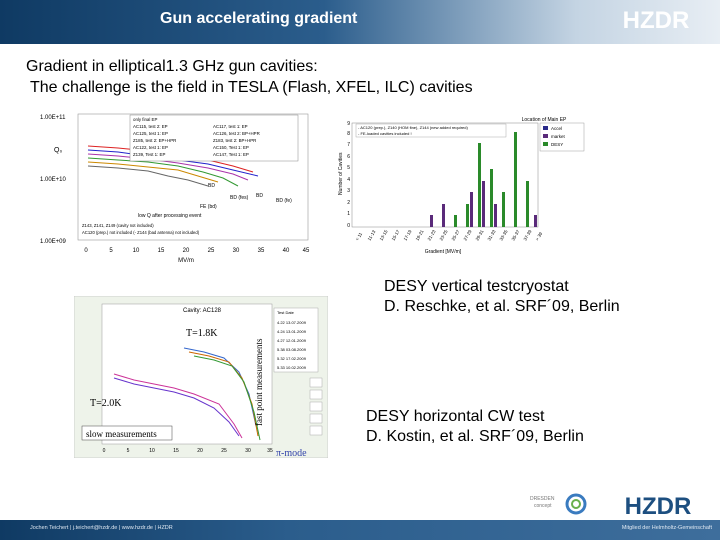 This screenshot has width=720, height=540. Describe the element at coordinates (173, 166) in the screenshot. I see `q0-curves` at that location.